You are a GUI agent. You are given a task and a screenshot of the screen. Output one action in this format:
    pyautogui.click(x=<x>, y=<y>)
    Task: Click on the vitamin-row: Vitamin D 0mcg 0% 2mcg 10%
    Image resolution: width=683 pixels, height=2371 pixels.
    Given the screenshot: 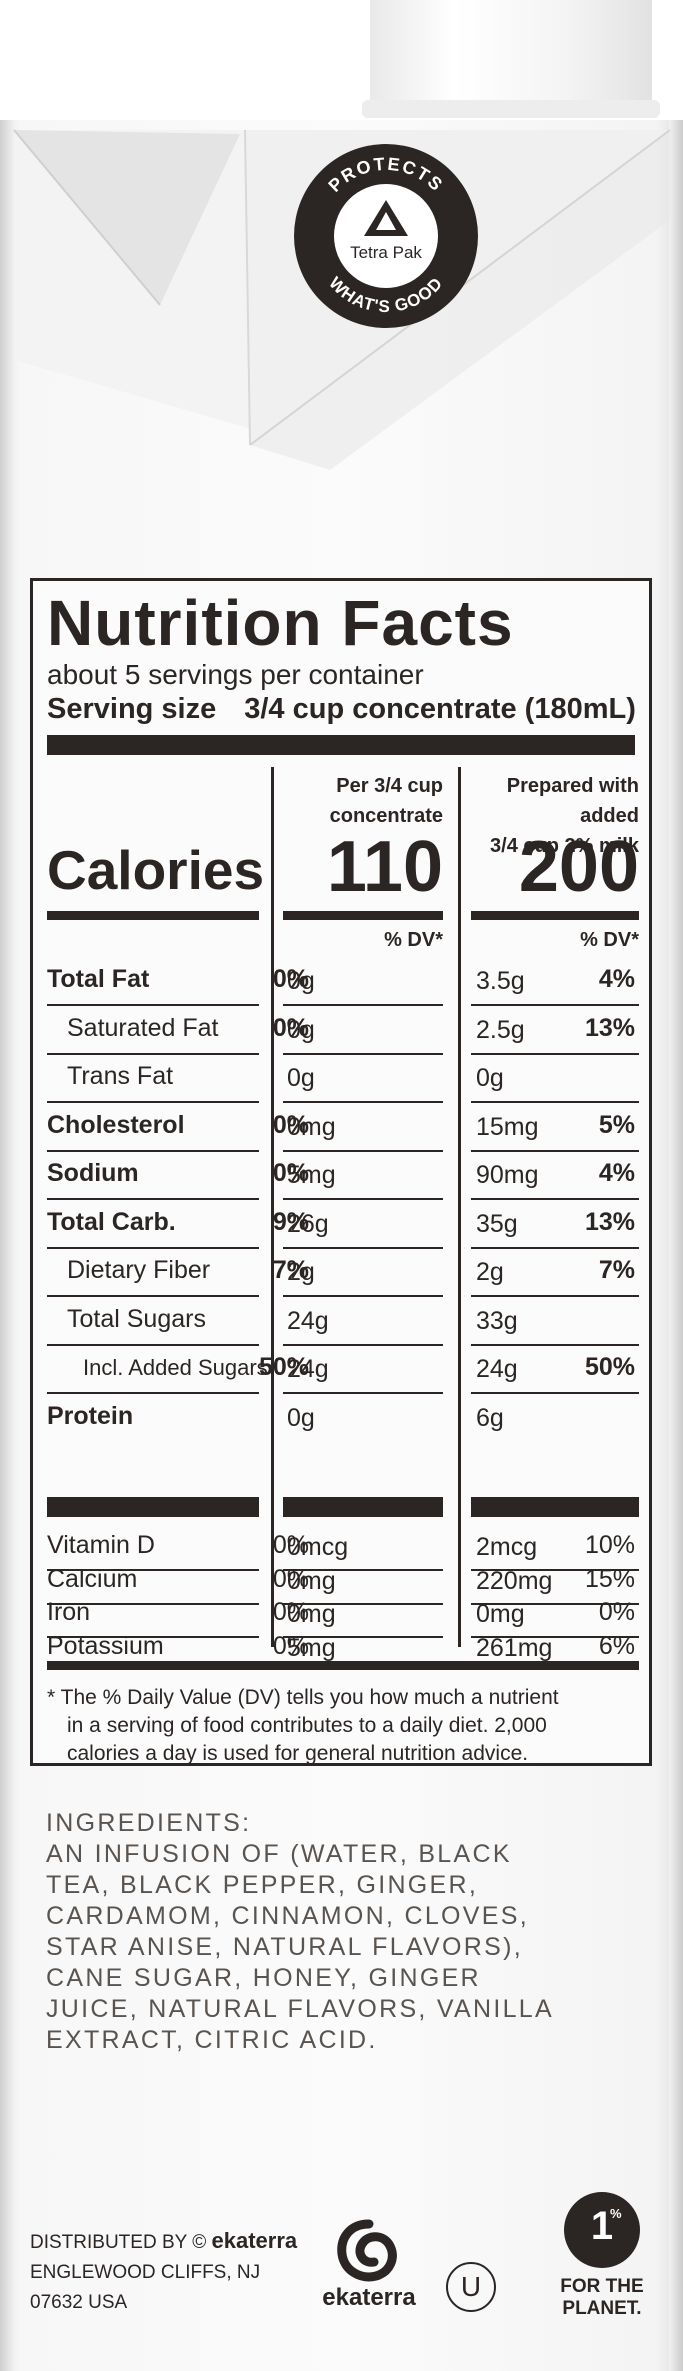 What is the action you would take?
    pyautogui.click(x=341, y=1547)
    